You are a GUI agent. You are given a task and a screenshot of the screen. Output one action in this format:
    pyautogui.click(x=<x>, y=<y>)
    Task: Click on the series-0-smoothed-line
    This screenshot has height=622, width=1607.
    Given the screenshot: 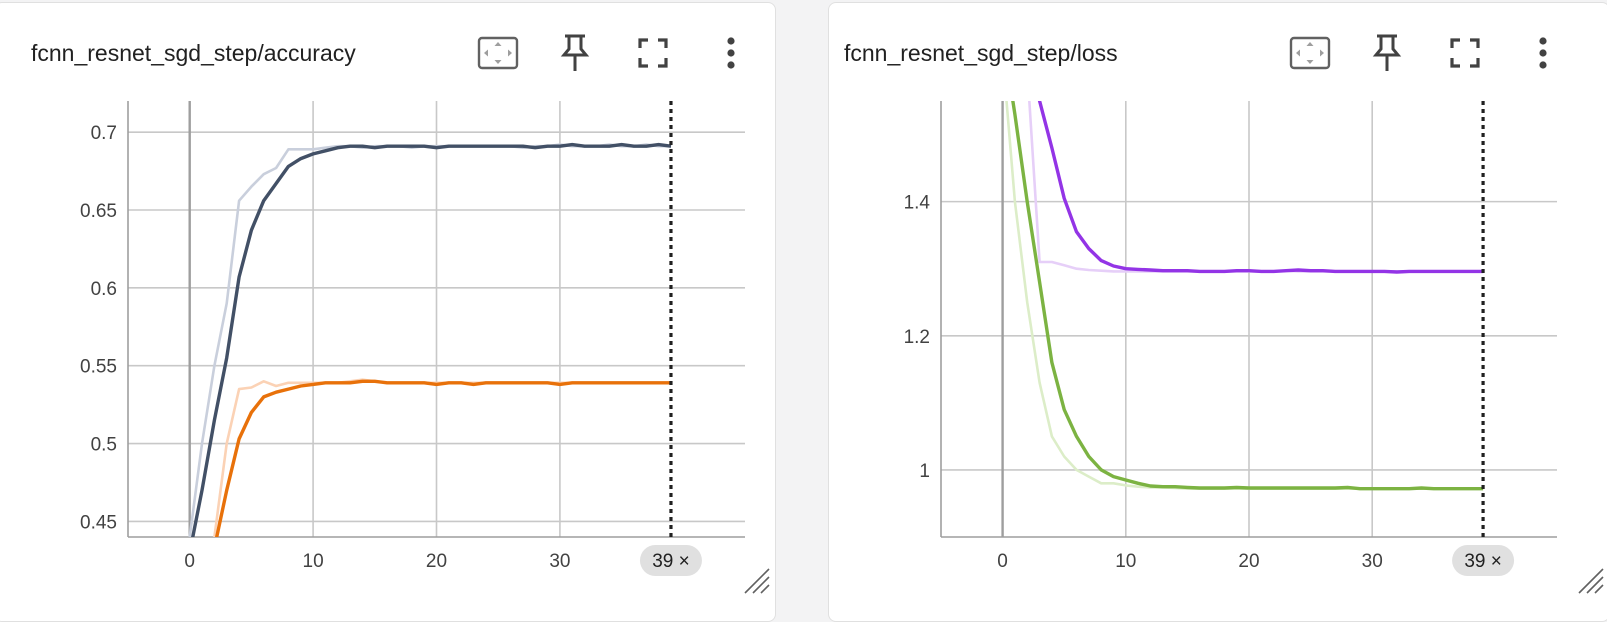 What is the action you would take?
    pyautogui.click(x=1260, y=187)
    